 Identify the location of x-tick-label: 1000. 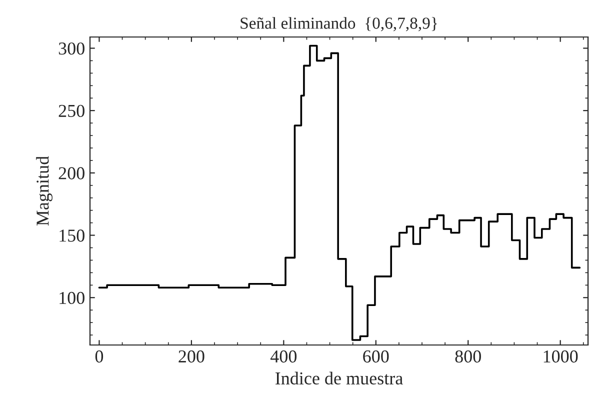
(561, 356).